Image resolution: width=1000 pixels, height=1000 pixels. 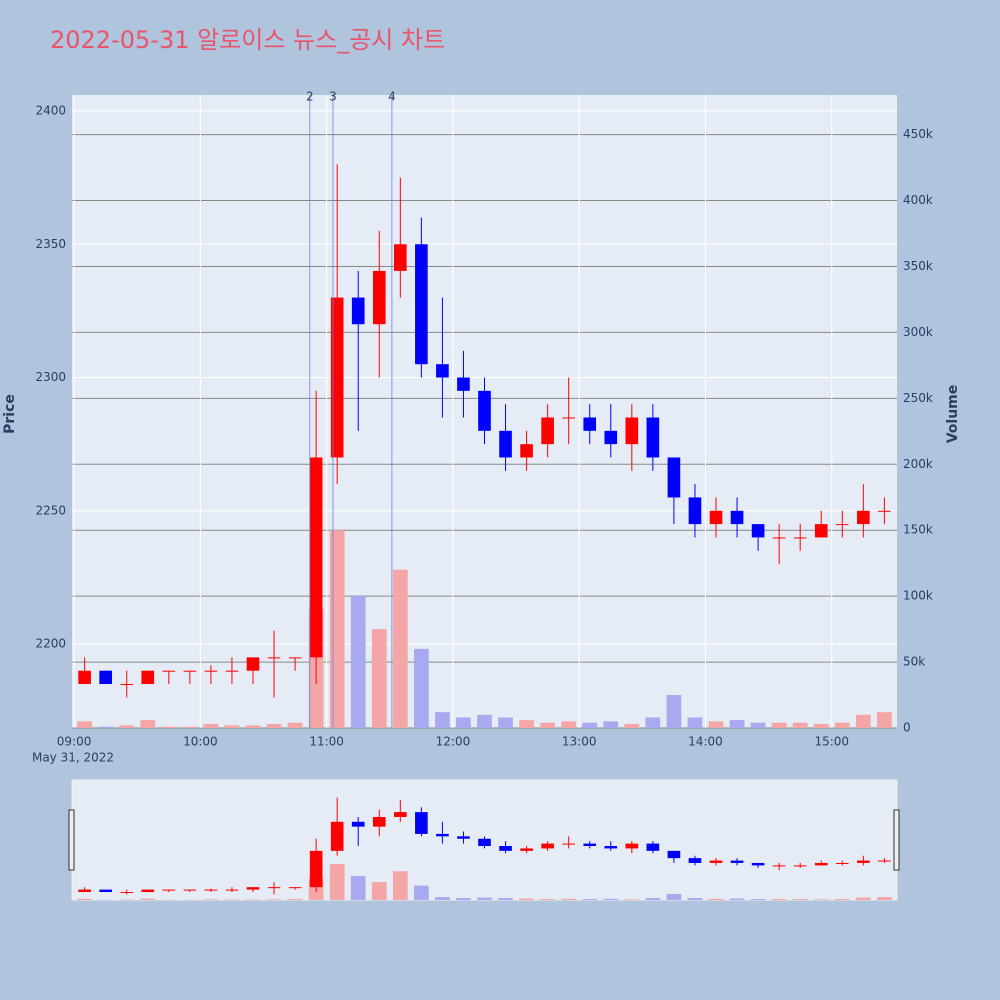 I want to click on y2-tick-label: 250k, so click(x=918, y=398).